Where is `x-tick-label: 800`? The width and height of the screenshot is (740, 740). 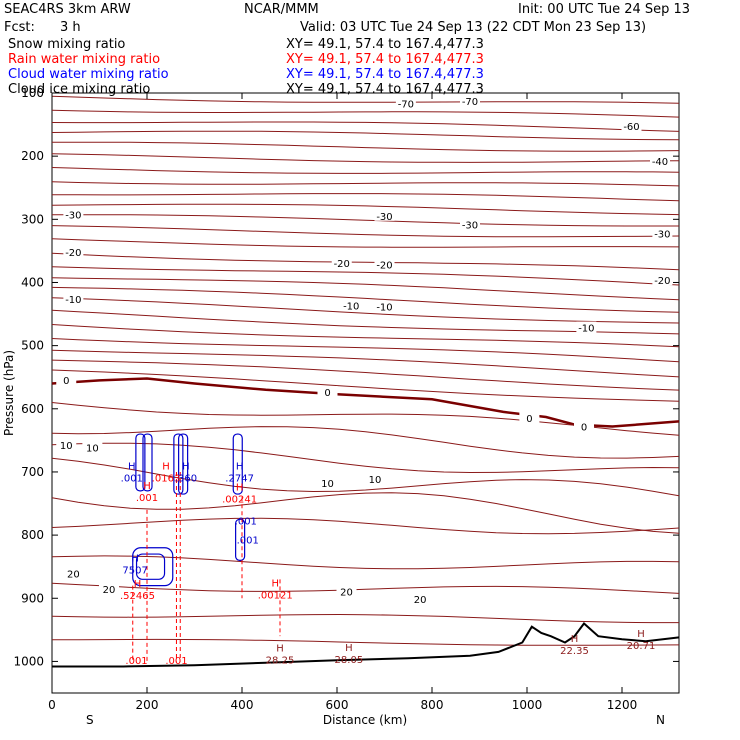
x-tick-label: 800 is located at coordinates (432, 705).